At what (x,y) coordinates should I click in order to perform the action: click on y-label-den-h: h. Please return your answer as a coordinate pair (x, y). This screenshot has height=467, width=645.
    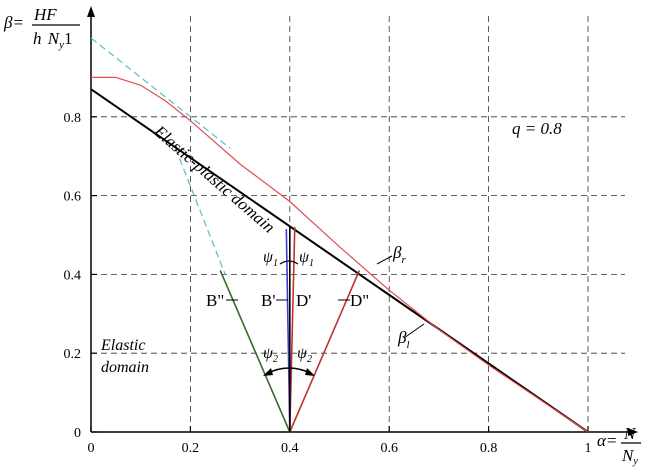
    Looking at the image, I should click on (37, 38).